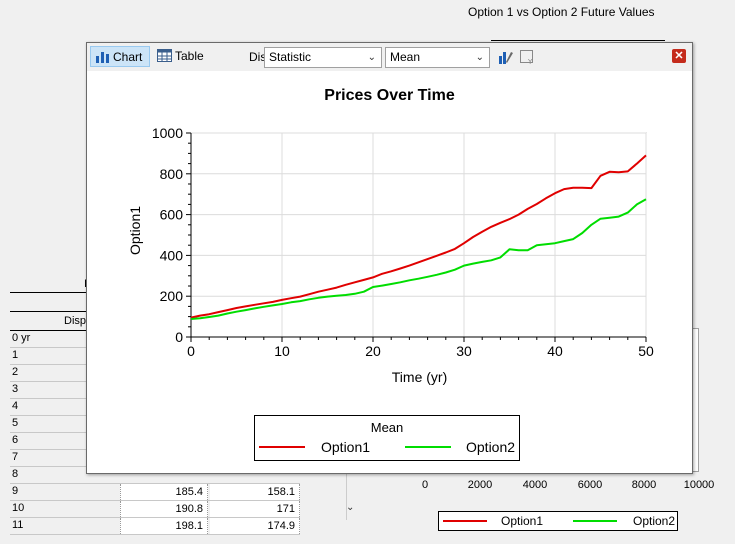 This screenshot has height=544, width=735. Describe the element at coordinates (172, 215) in the screenshot. I see `y-tick-label: 600` at that location.